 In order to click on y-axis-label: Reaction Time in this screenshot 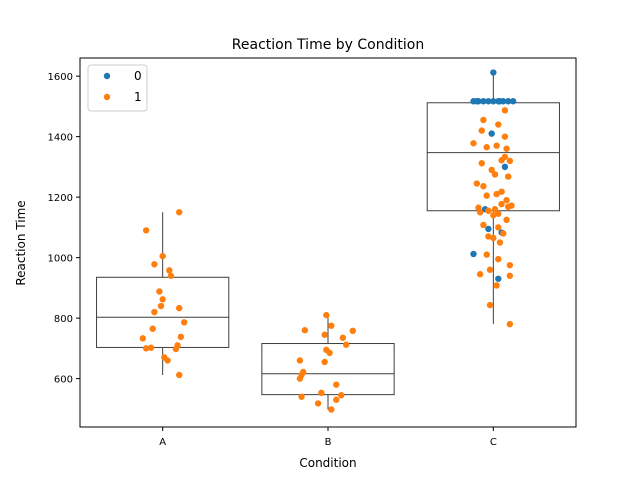, I will do `click(21, 242)`.